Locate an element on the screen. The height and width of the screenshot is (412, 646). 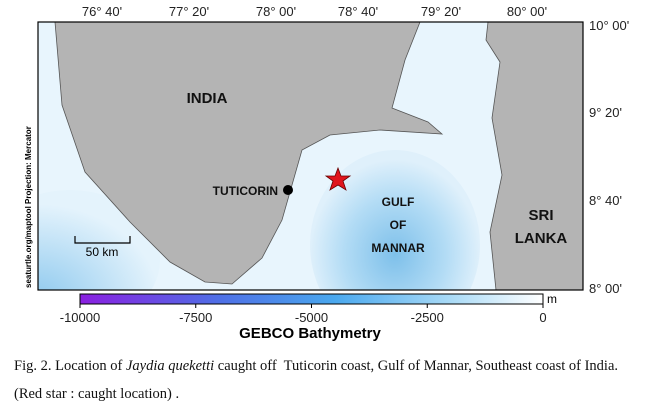
latitude-label: 8° 40' is located at coordinates (605, 200).